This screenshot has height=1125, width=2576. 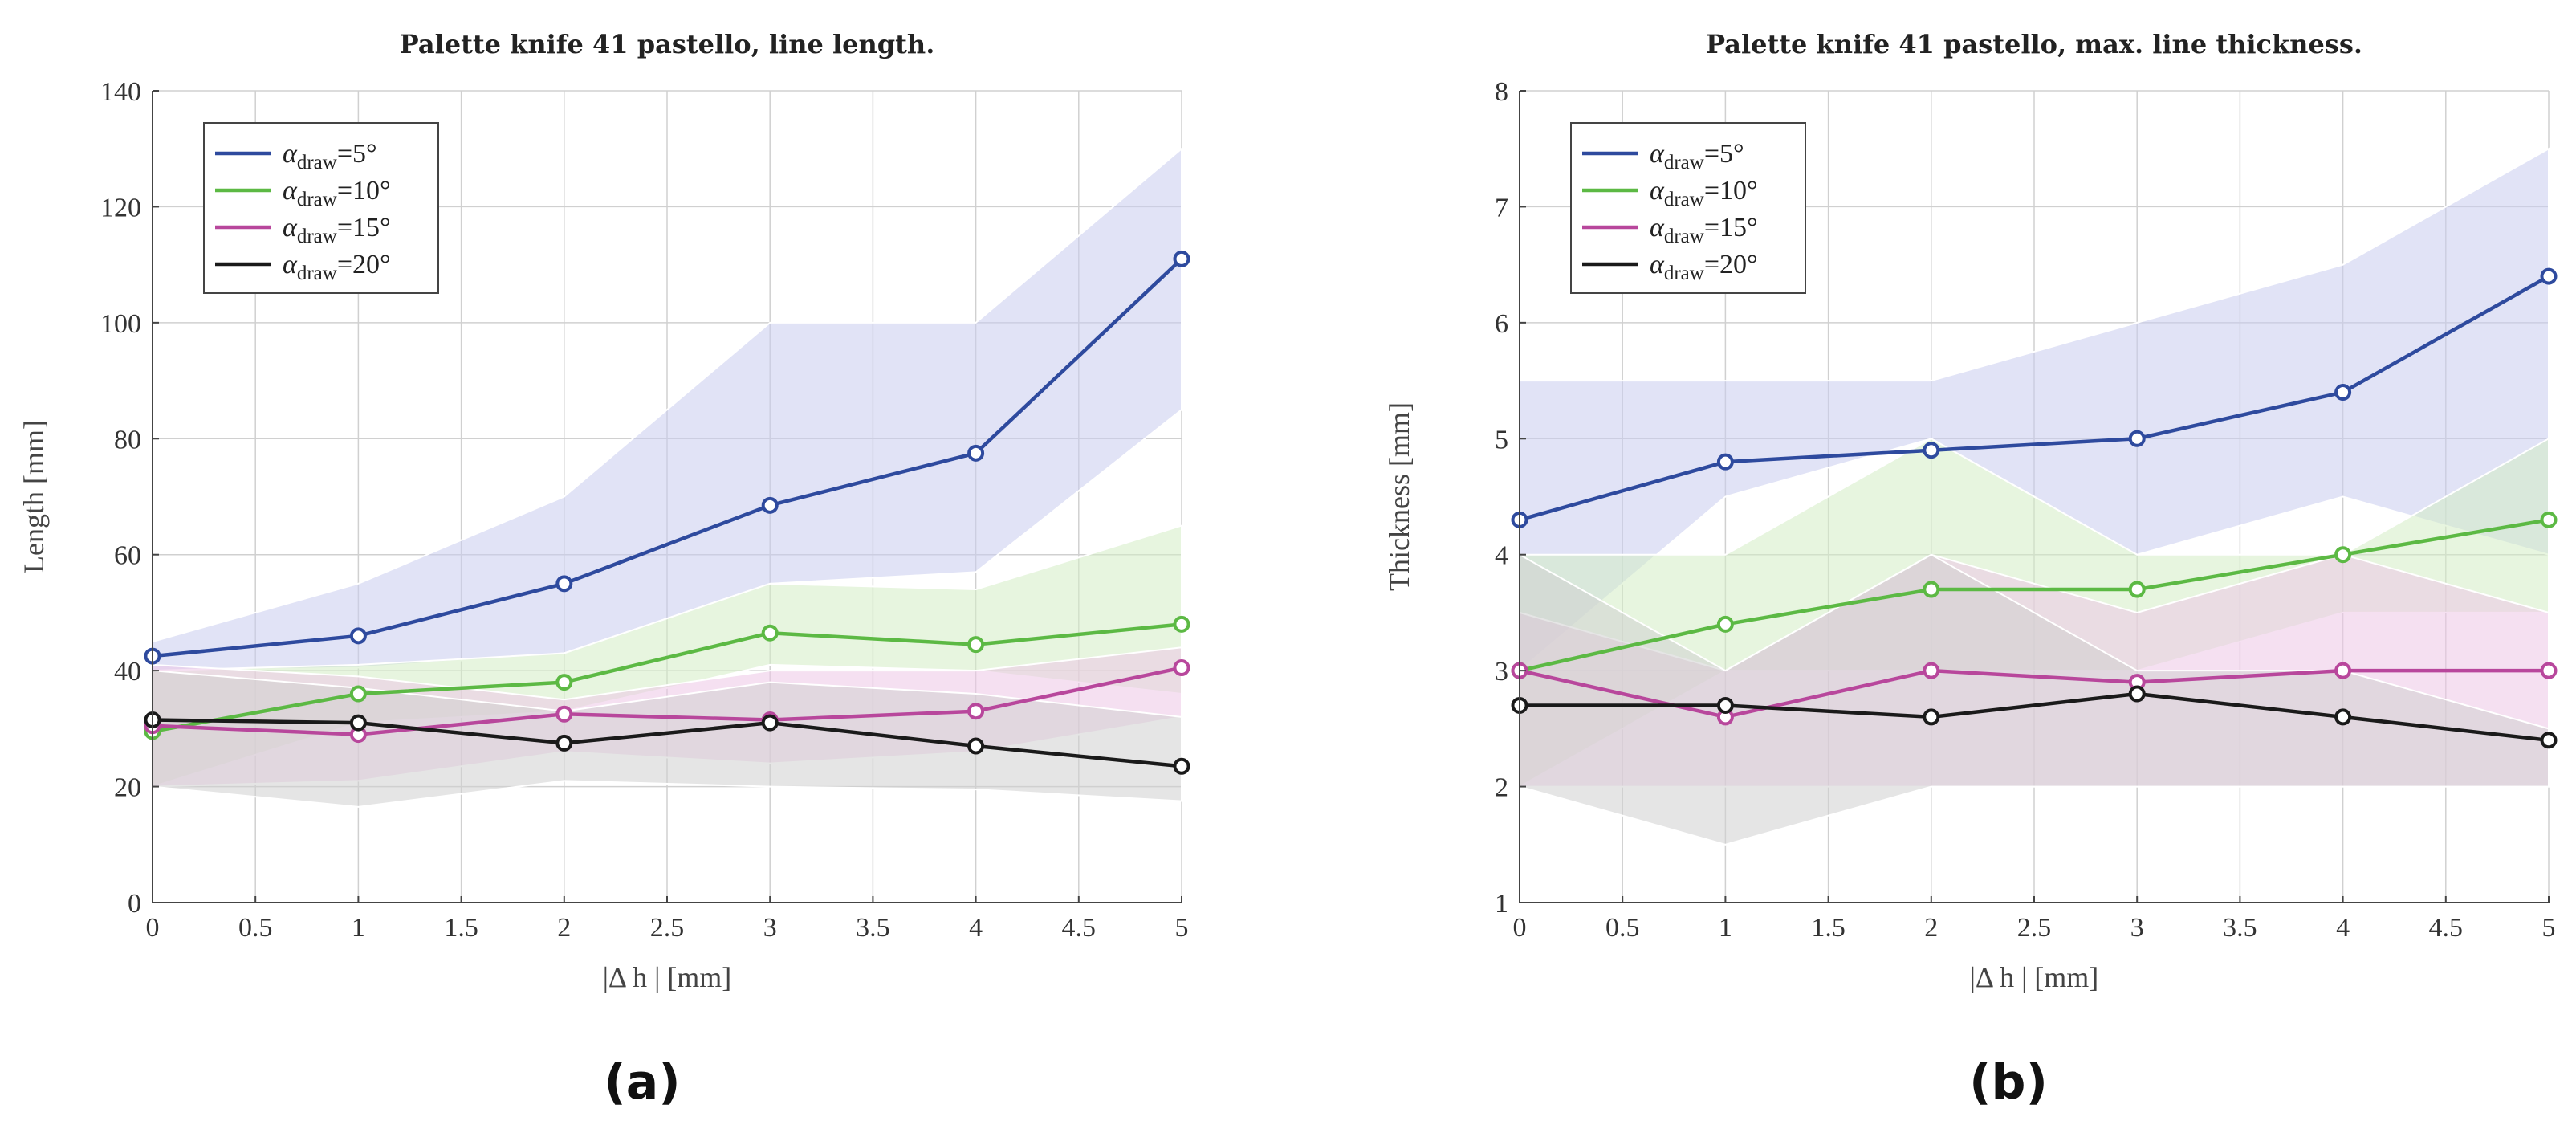 What do you see at coordinates (2008, 1082) in the screenshot?
I see `panel-label: (b)` at bounding box center [2008, 1082].